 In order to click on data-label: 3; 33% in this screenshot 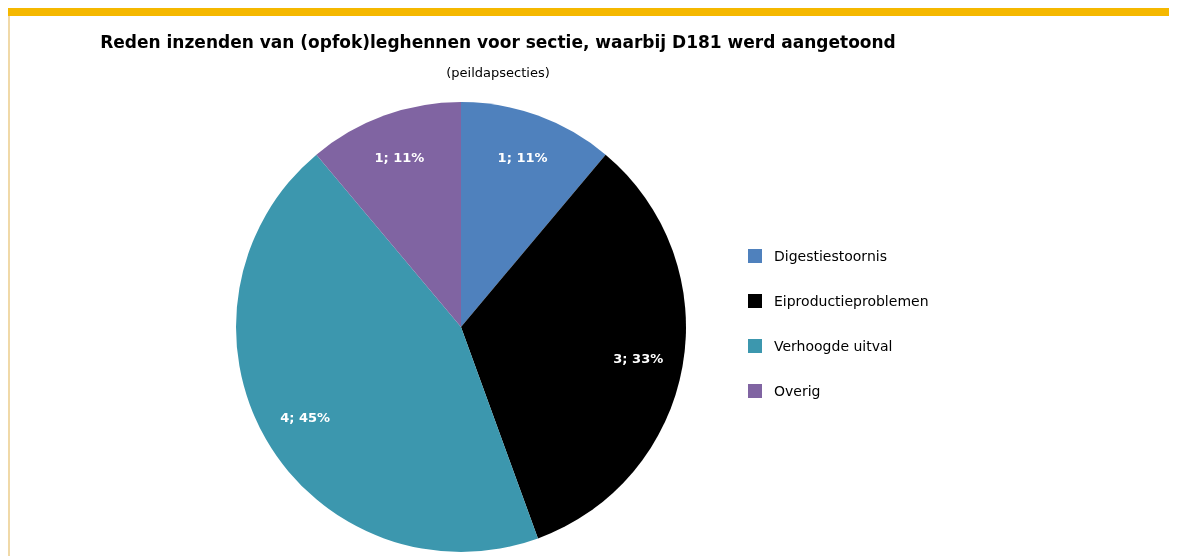, I will do `click(638, 358)`.